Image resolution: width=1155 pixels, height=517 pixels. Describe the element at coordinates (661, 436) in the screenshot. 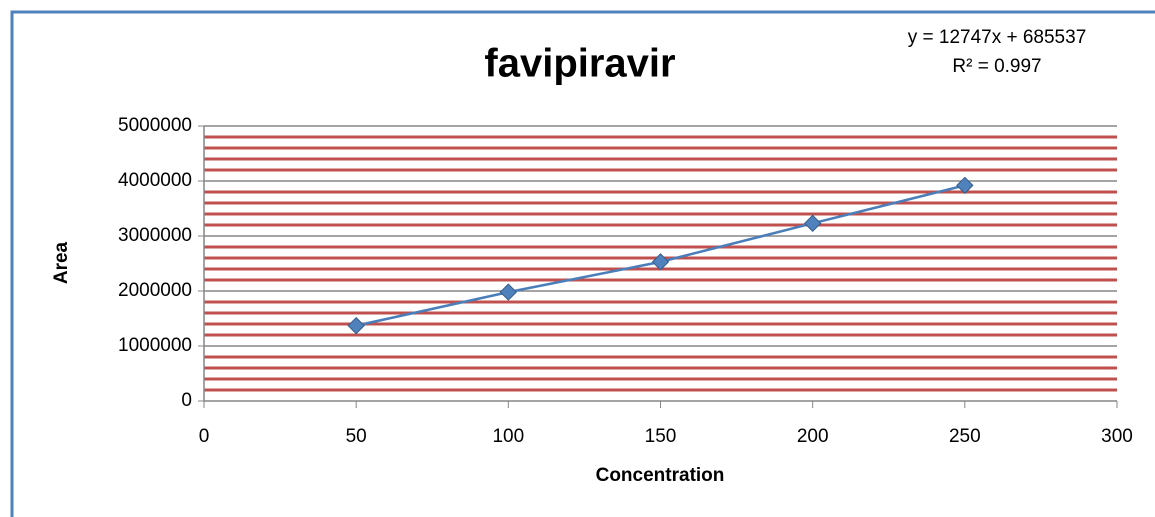

I see `x-tick-label: 150` at that location.